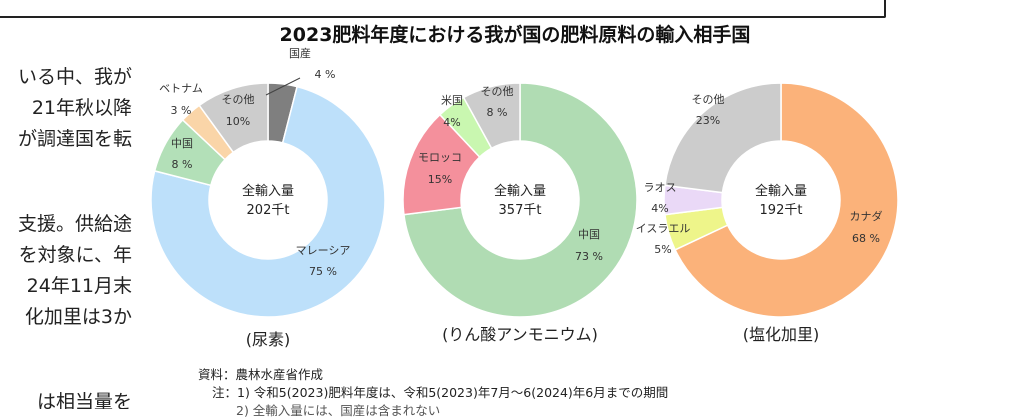 Image resolution: width=1025 pixels, height=420 pixels. What do you see at coordinates (74, 139) in the screenshot?
I see `bg-text-line: が調達国を転` at bounding box center [74, 139].